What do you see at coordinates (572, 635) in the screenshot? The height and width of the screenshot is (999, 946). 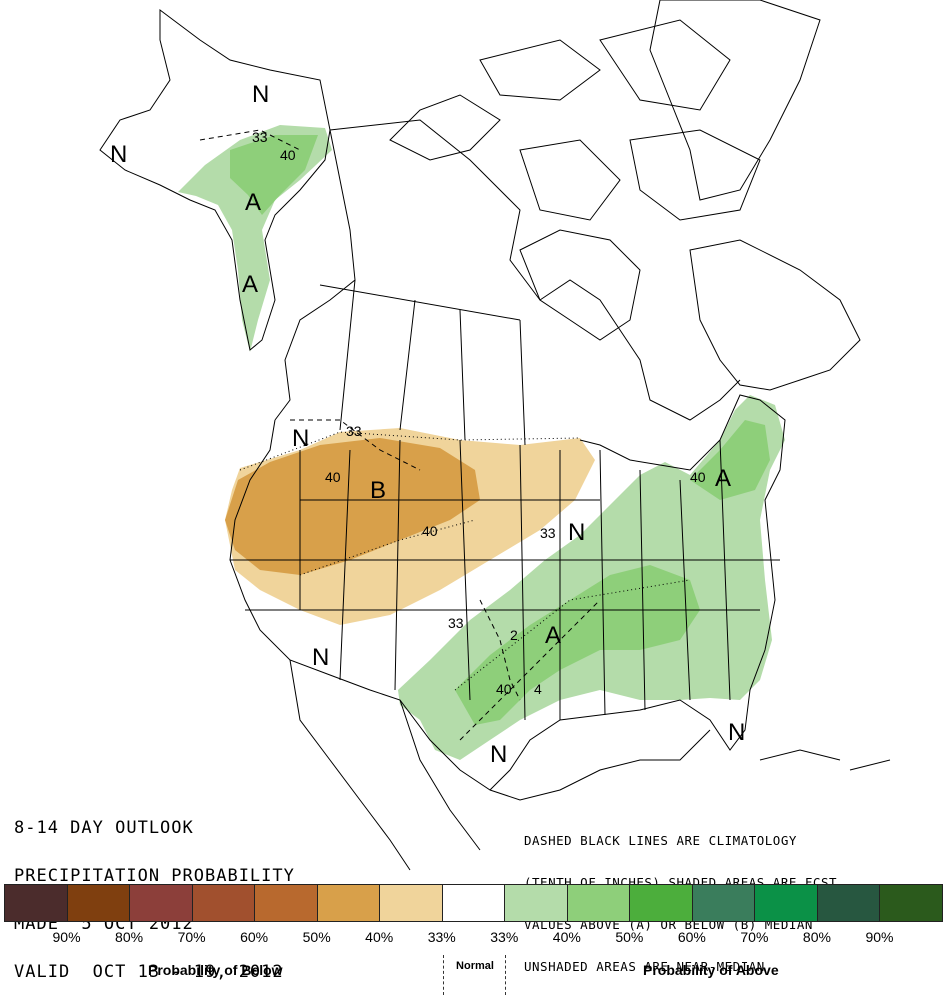 I see `probability-contour` at bounding box center [572, 635].